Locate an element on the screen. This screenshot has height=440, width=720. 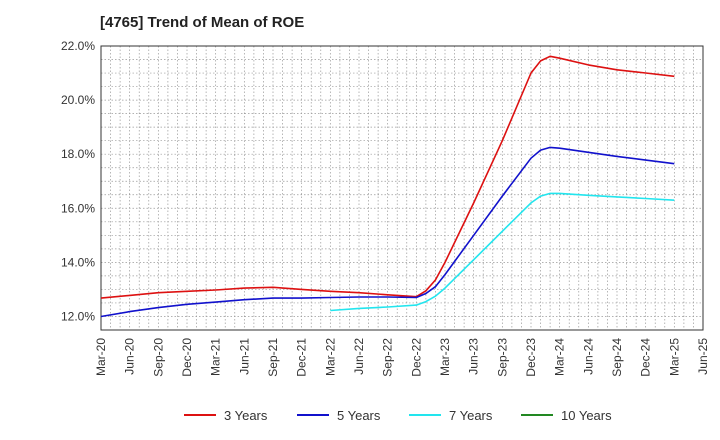
x-tick-label: Dec-20 is located at coordinates (187, 357).